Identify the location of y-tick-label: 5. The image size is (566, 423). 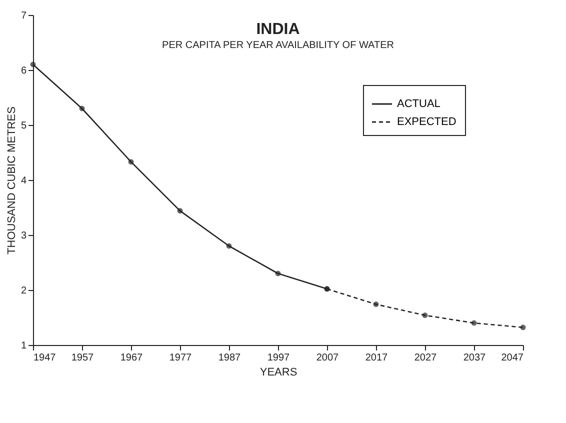
(23, 126).